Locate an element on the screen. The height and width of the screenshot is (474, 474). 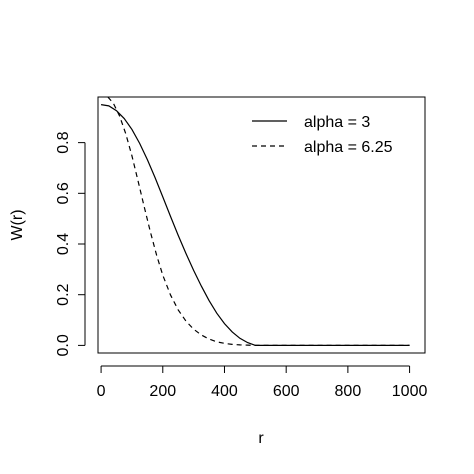
x-tick-label: 1000 is located at coordinates (410, 391).